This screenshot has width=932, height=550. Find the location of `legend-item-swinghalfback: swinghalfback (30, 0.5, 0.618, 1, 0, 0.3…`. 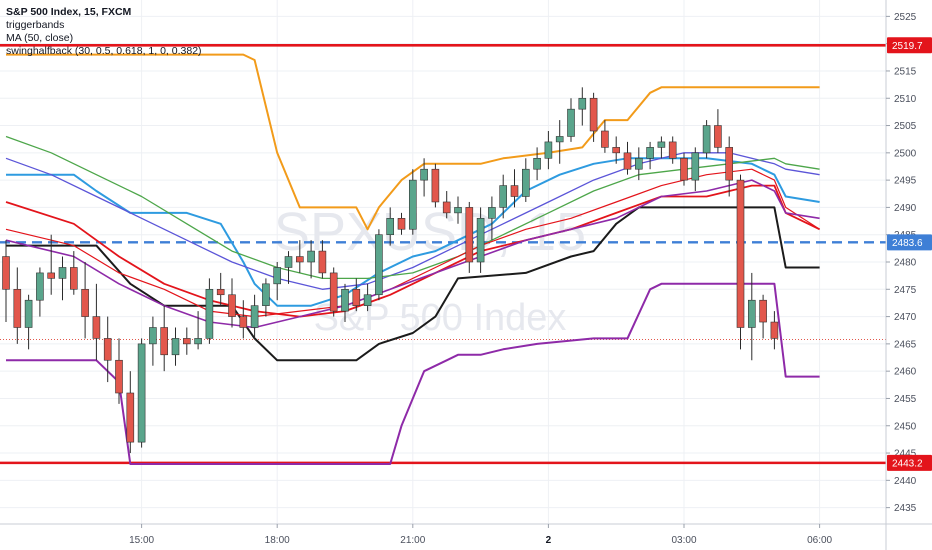

legend-item-swinghalfback: swinghalfback (30, 0.5, 0.618, 1, 0, 0.3… is located at coordinates (104, 51).